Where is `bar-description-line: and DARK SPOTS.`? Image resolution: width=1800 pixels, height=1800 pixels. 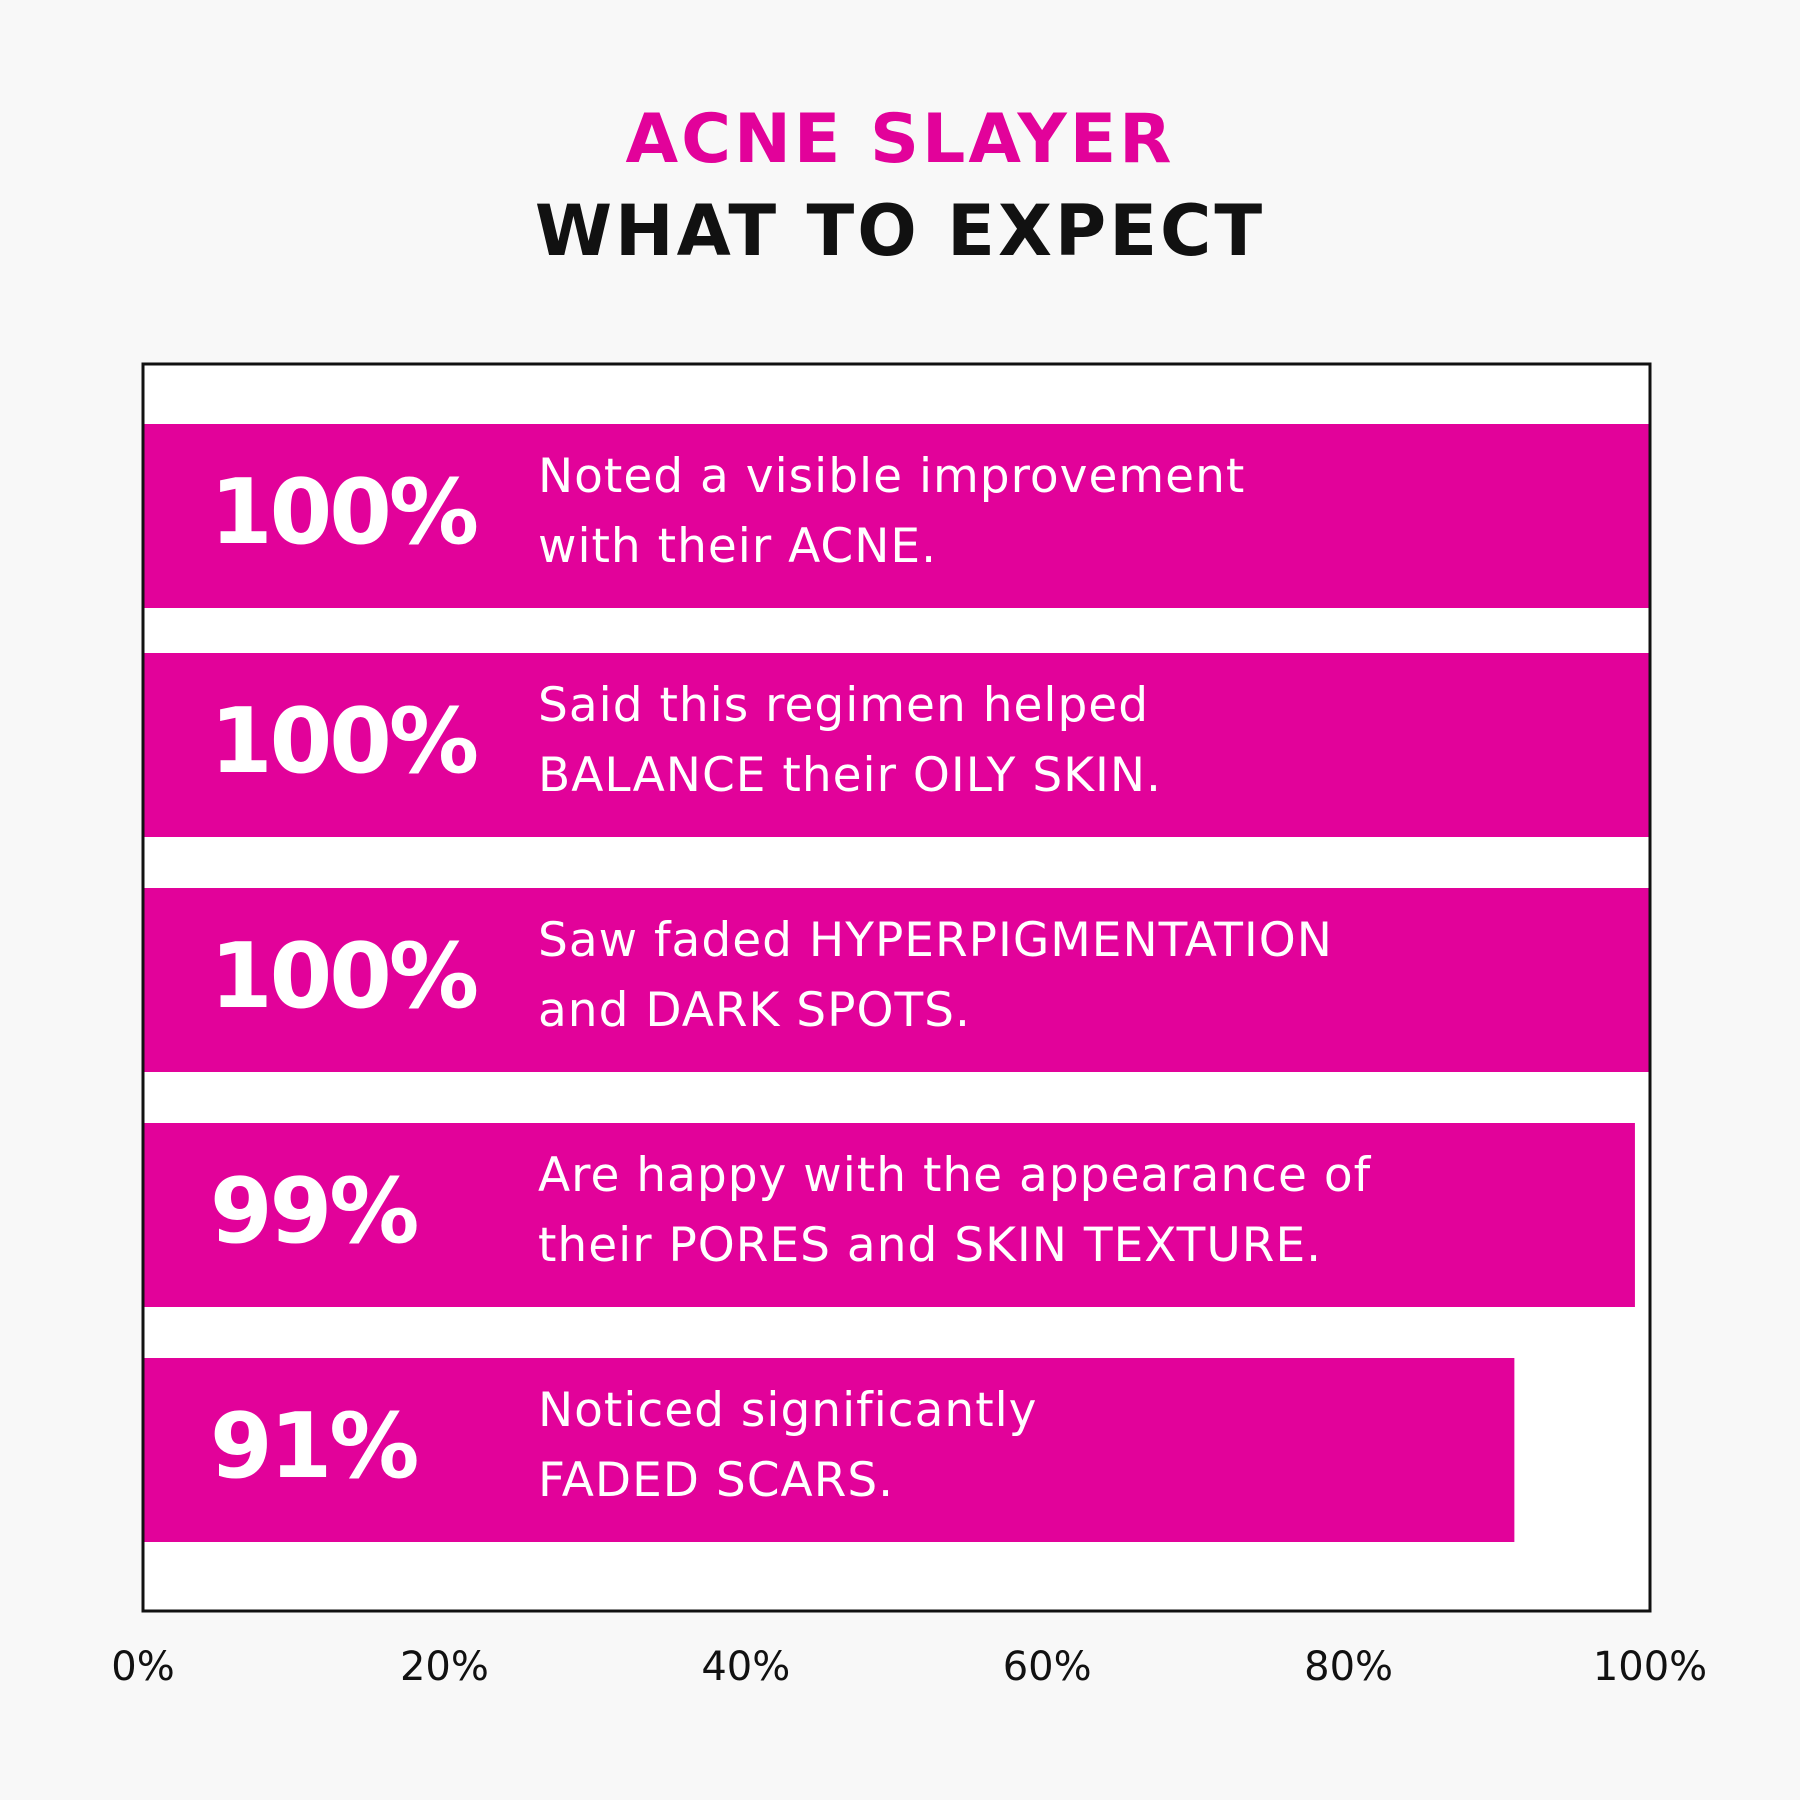
bar-description-line: and DARK SPOTS. is located at coordinates (754, 1010).